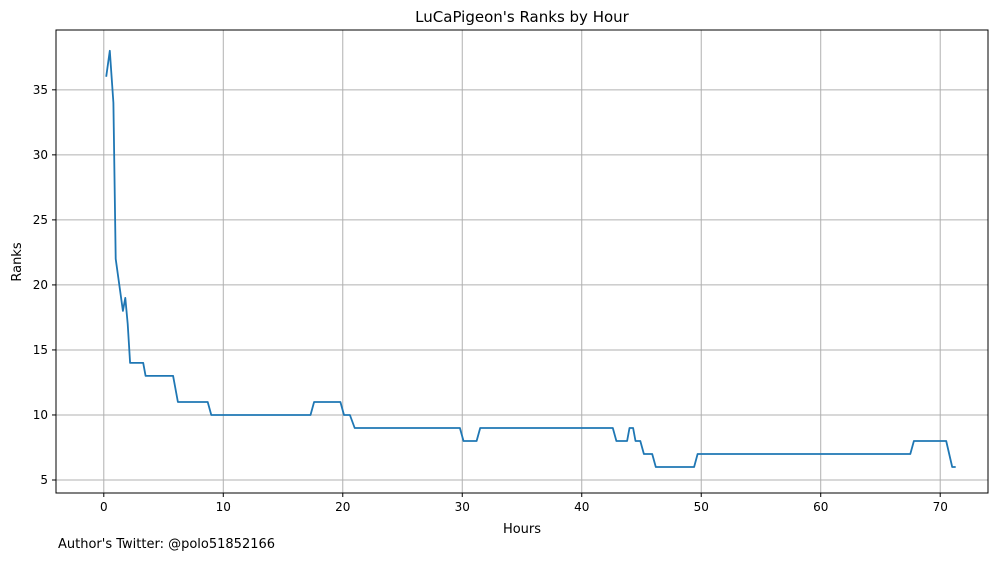 Image resolution: width=997 pixels, height=562 pixels. Describe the element at coordinates (40, 90) in the screenshot. I see `y-tick-label: 35` at that location.